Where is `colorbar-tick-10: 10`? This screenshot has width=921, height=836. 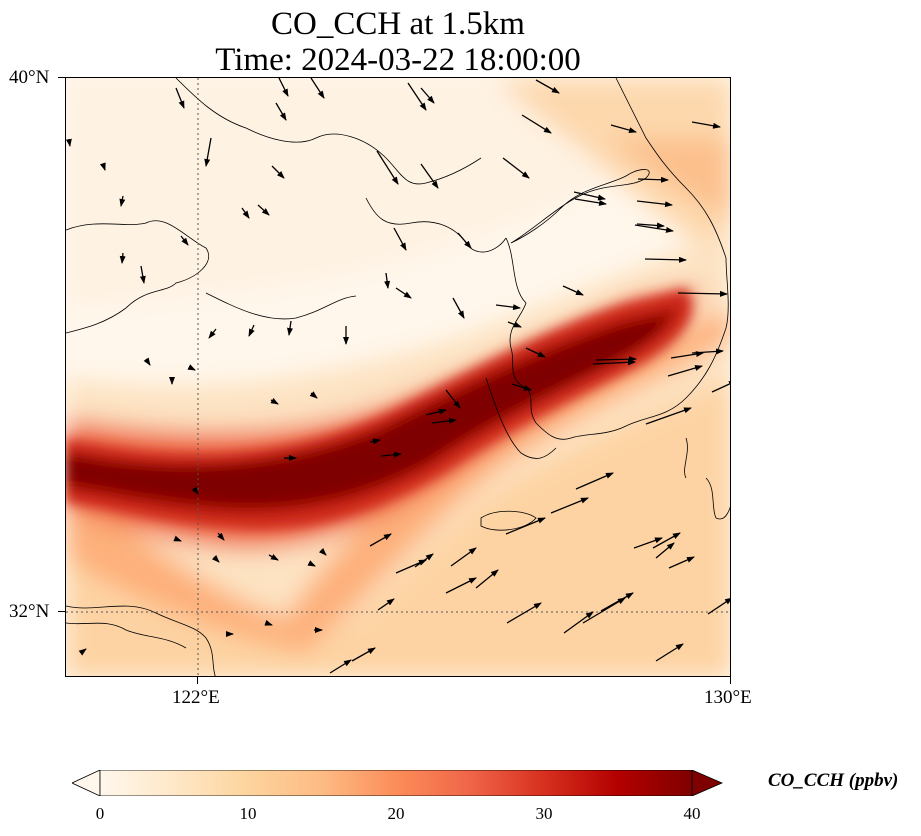
colorbar-tick-10: 10 is located at coordinates (248, 813).